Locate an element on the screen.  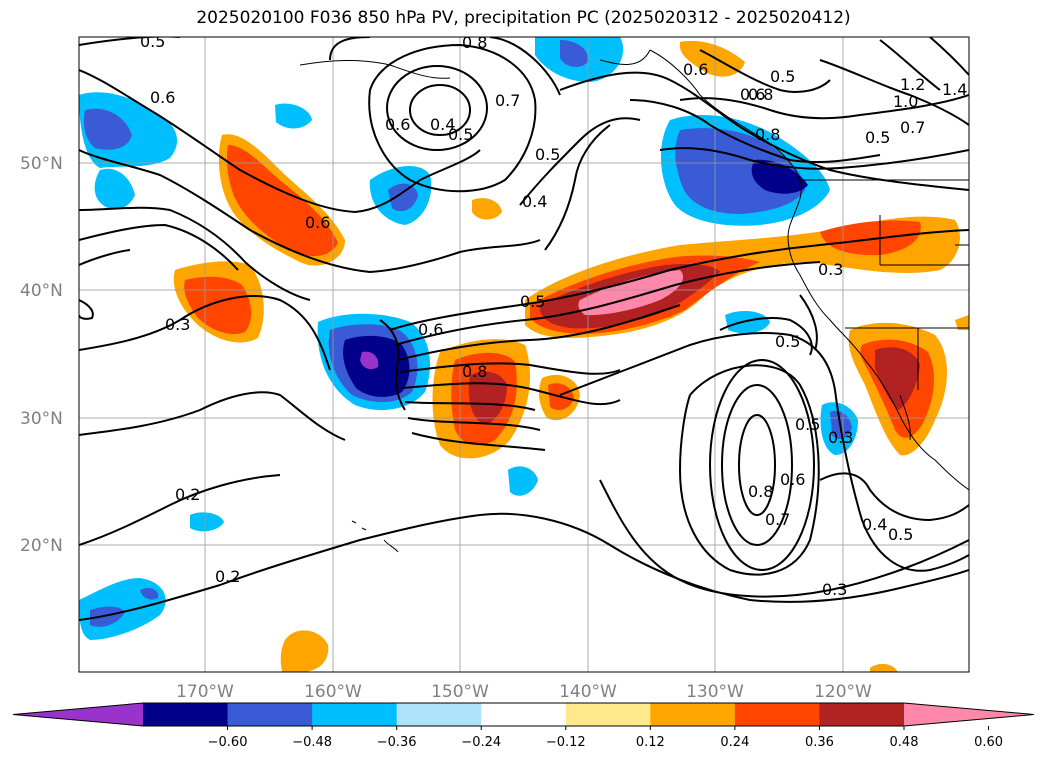
latitude-labels: 50°N 40°N 30°N 20°N is located at coordinates (41, 355).